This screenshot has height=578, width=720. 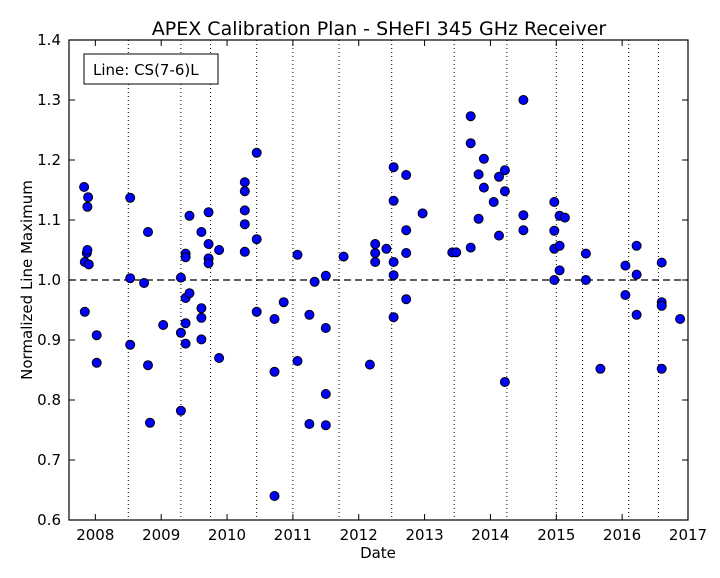 I want to click on y-tick-label-4: 1.0, so click(x=49, y=280).